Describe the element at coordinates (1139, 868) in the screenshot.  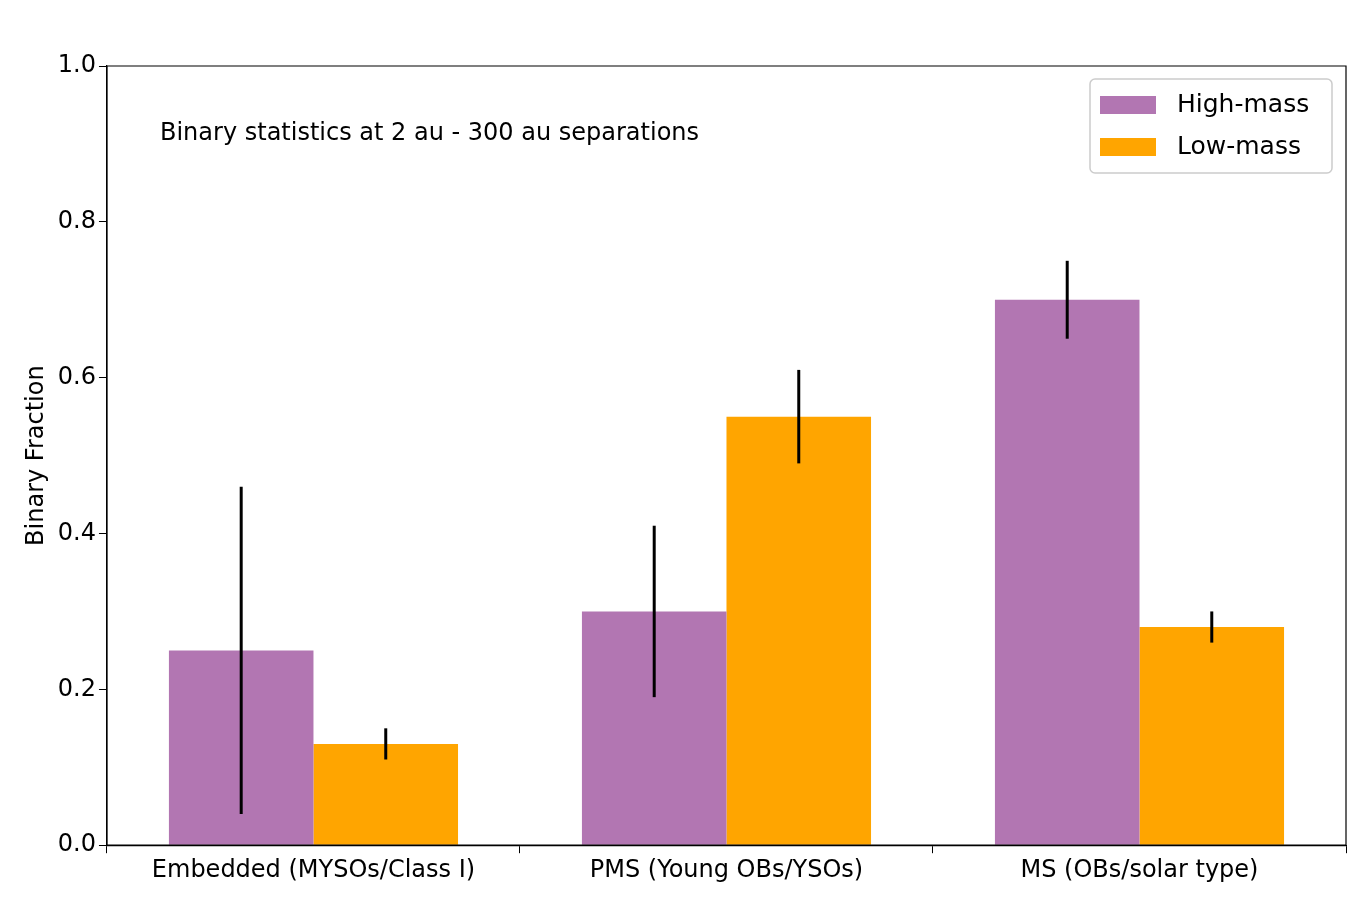
I see `x-tick-label: MS (OBs/solar type)` at that location.